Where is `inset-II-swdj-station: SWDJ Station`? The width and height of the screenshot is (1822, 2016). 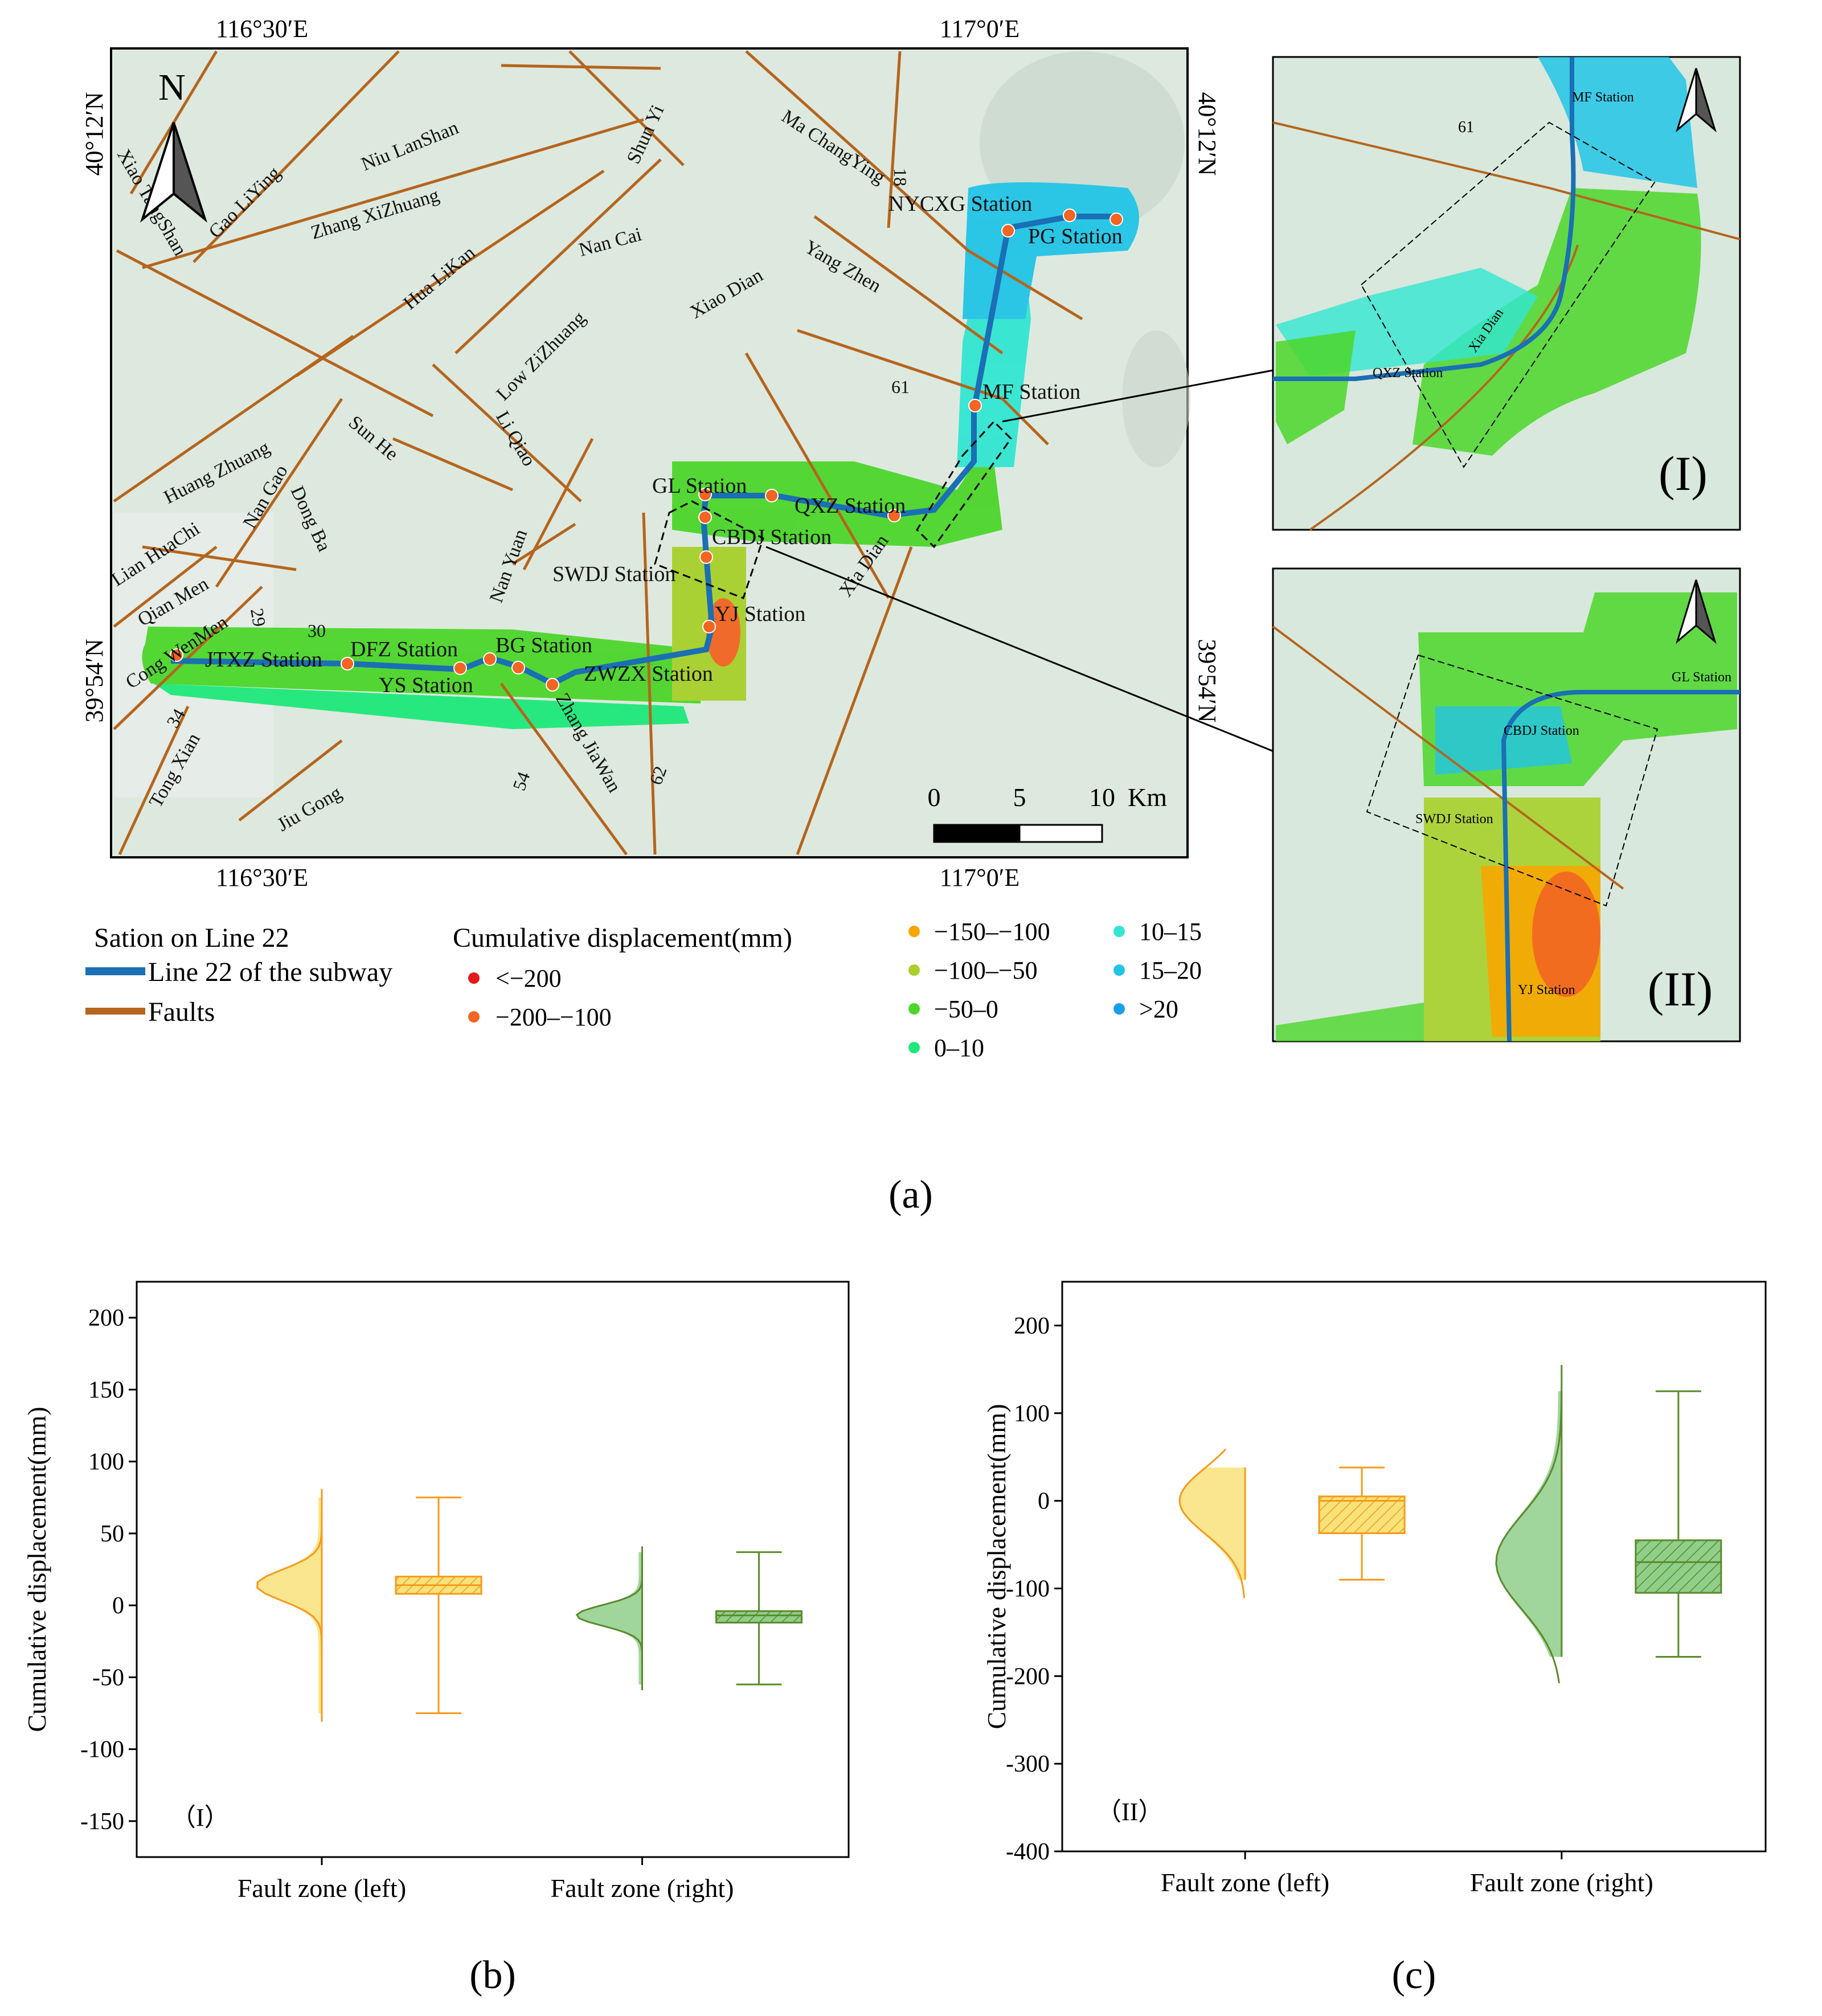
inset-II-swdj-station: SWDJ Station is located at coordinates (1454, 820).